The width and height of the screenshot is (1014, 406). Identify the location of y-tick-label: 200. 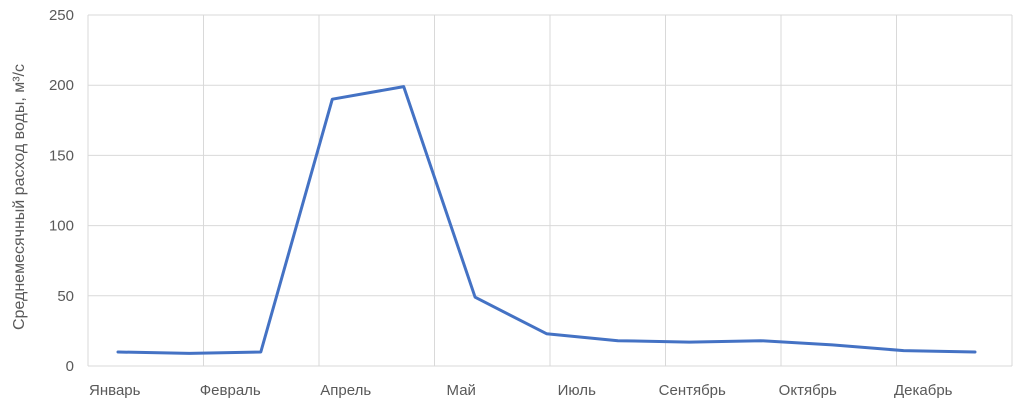
(61, 85).